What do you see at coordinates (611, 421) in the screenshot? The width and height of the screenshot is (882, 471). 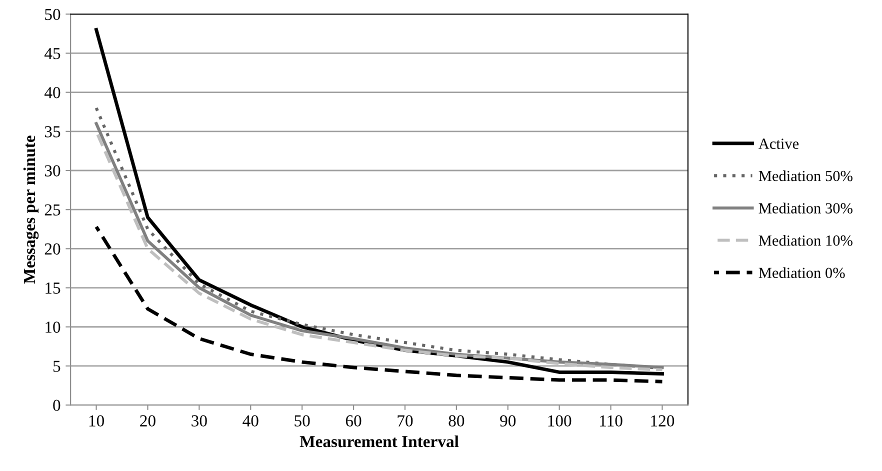 I see `x-tick-label: 110` at bounding box center [611, 421].